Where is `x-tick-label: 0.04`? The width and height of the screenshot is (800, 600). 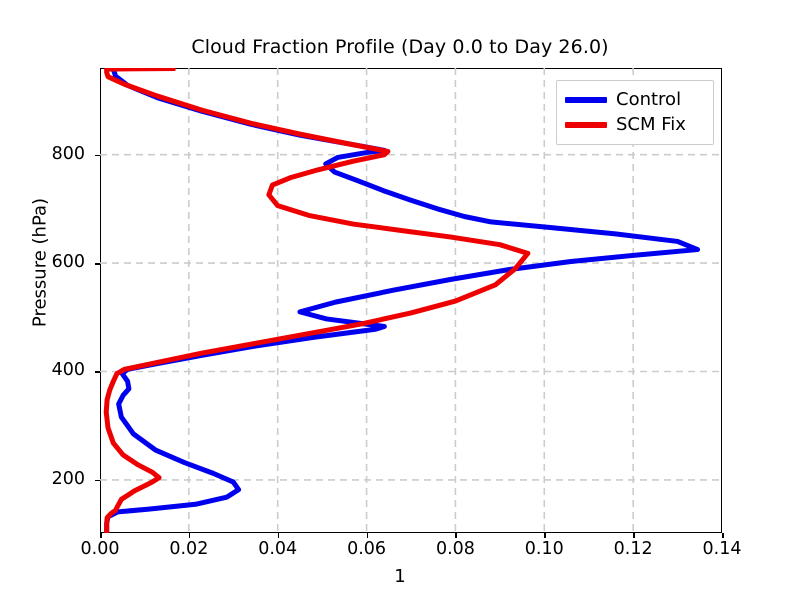
x-tick-label: 0.04 is located at coordinates (278, 549).